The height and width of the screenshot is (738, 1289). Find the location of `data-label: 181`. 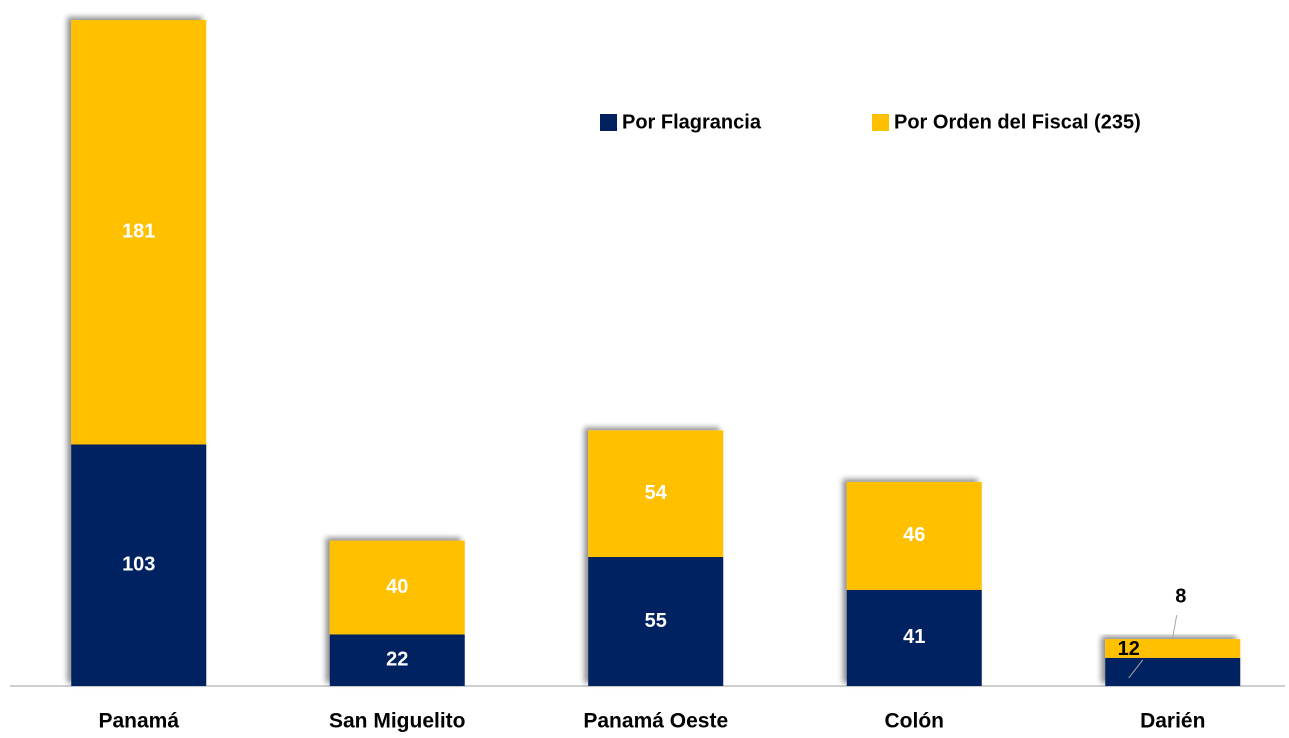

data-label: 181 is located at coordinates (138, 232).